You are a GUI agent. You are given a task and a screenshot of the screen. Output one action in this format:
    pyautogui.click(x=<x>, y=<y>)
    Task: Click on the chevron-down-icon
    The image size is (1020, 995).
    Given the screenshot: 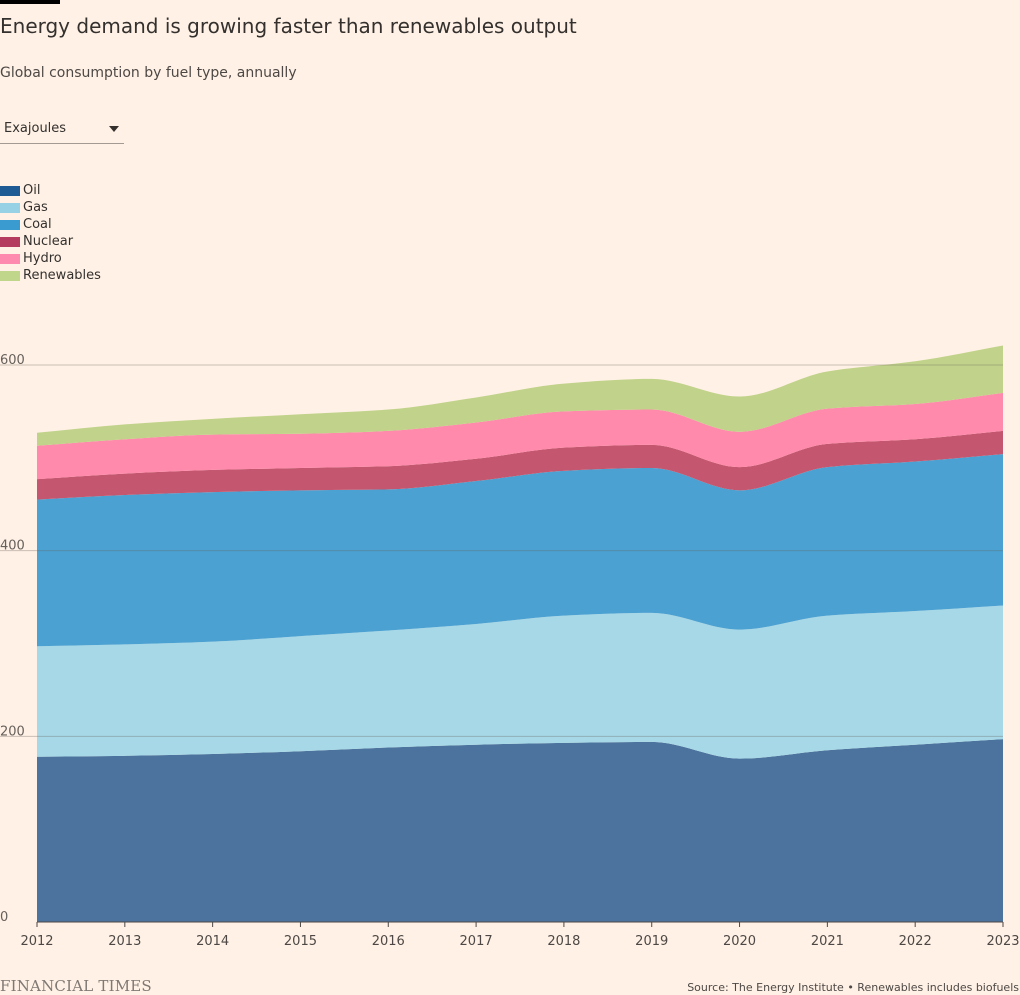 What is the action you would take?
    pyautogui.click(x=114, y=129)
    